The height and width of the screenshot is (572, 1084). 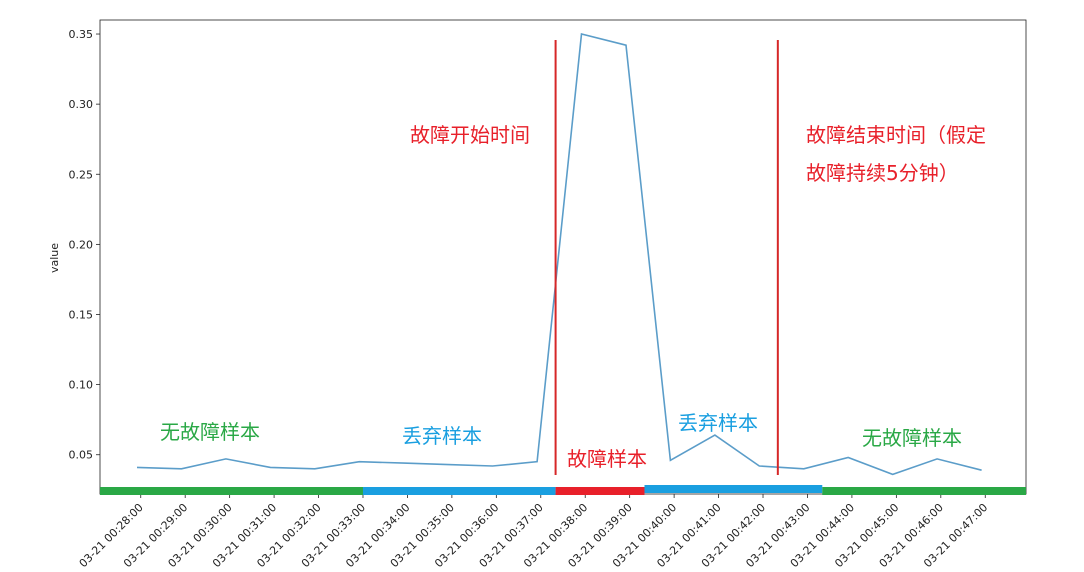 What do you see at coordinates (81, 34) in the screenshot?
I see `y-tick-label: 0.35` at bounding box center [81, 34].